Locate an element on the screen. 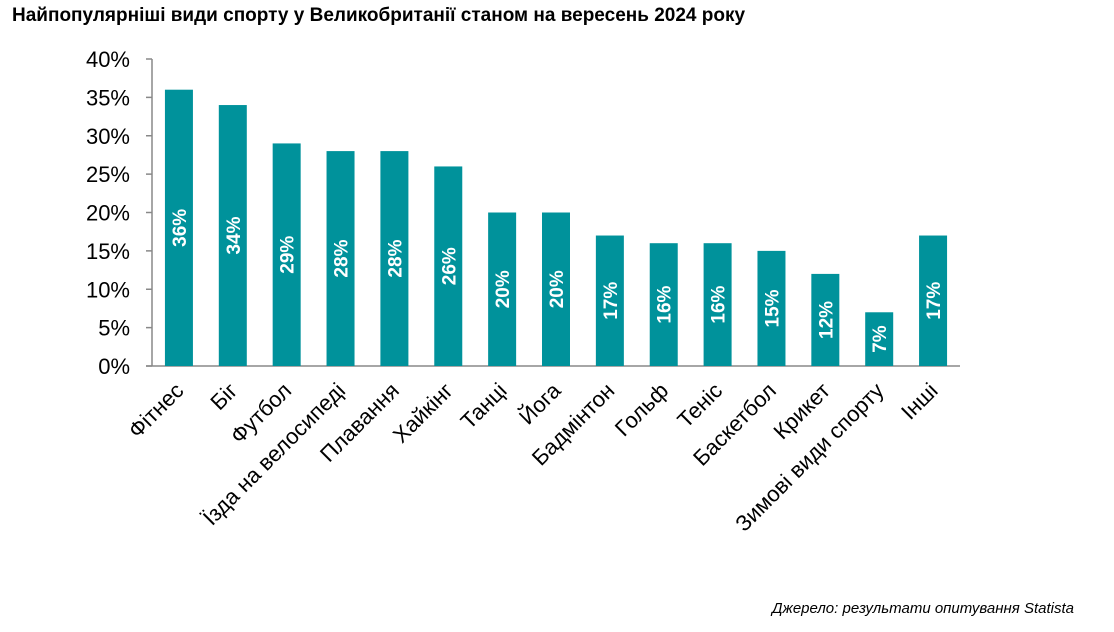  y-tick-label: 20% is located at coordinates (108, 213).